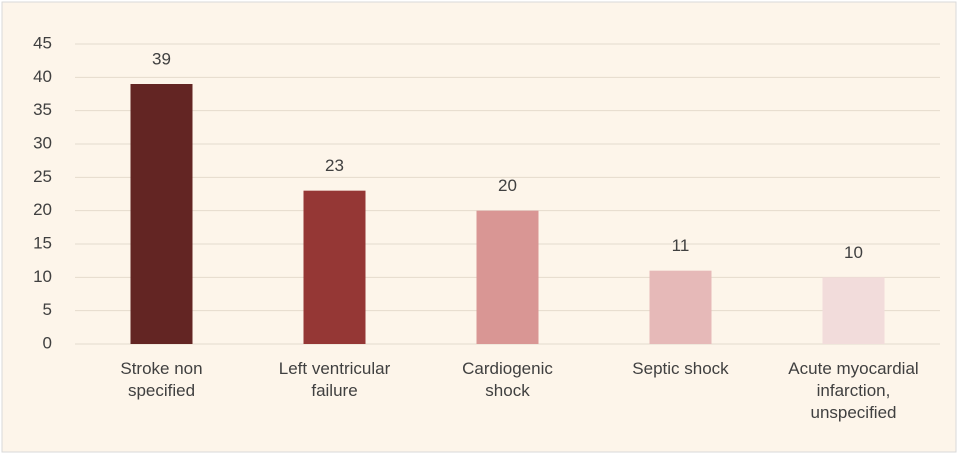 The image size is (958, 454). What do you see at coordinates (853, 252) in the screenshot?
I see `data-label: 10` at bounding box center [853, 252].